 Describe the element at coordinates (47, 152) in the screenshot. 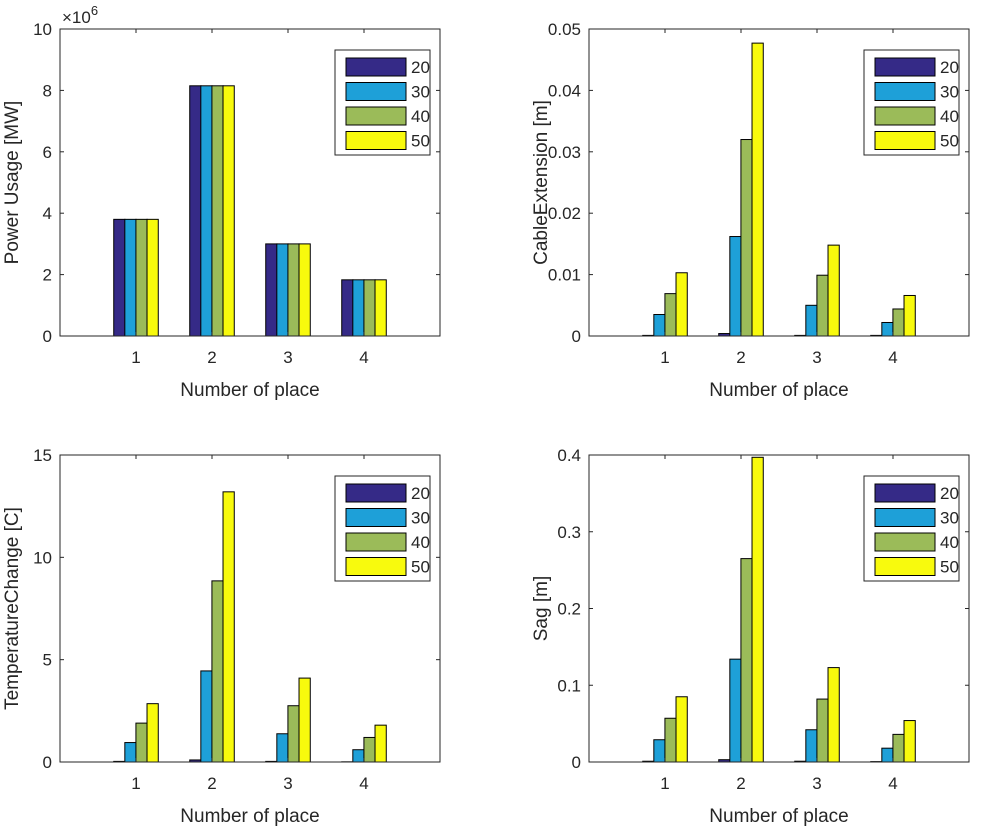

I see `y-tick-label: 6` at that location.